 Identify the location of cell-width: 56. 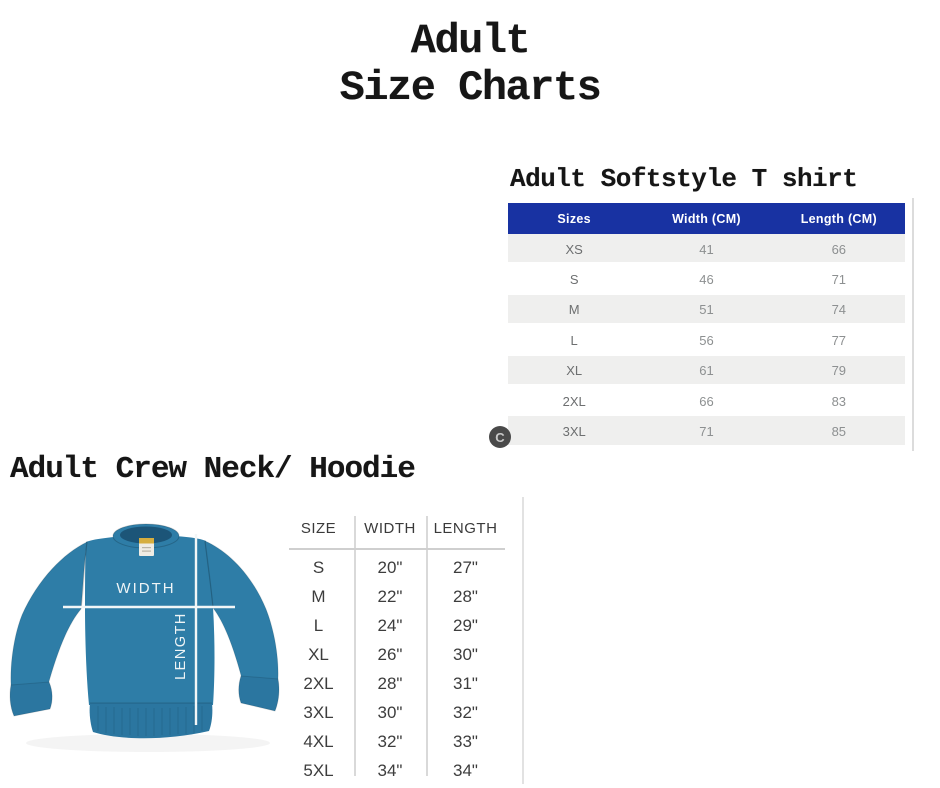
(706, 340).